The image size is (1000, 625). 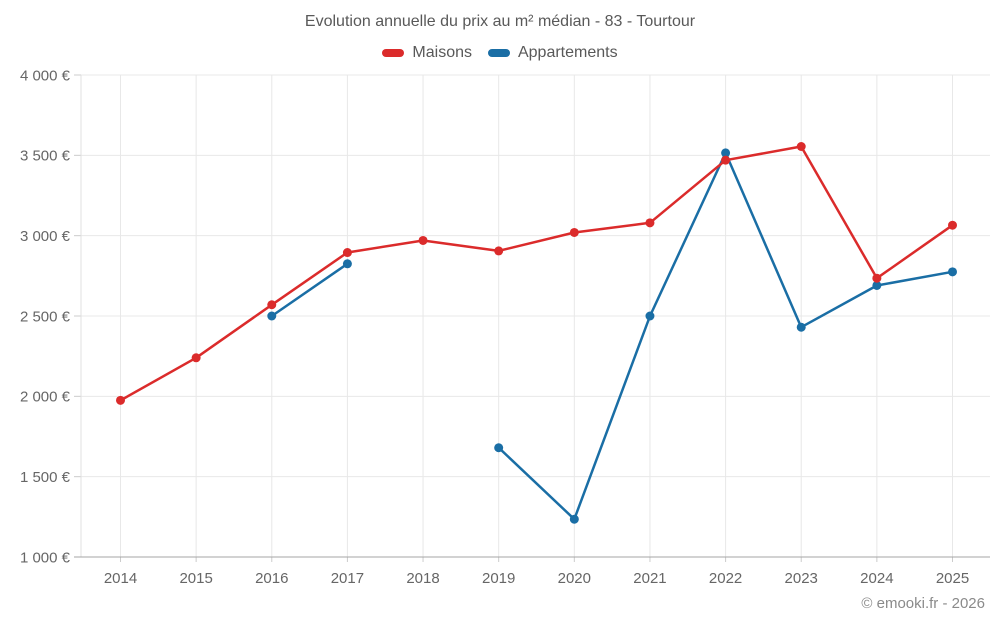 I want to click on point-maisons-2018, so click(x=423, y=240).